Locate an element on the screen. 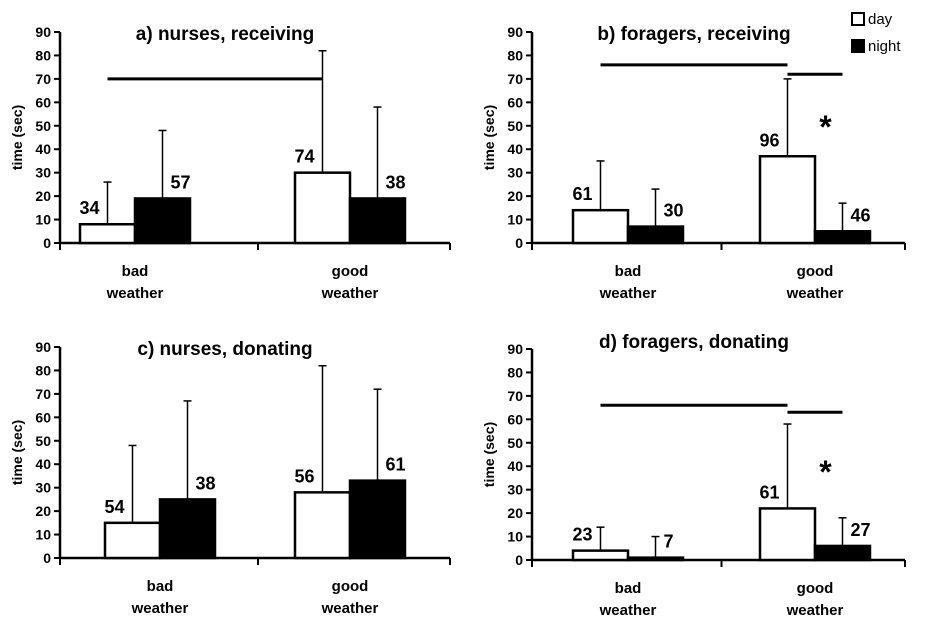 Image resolution: width=926 pixels, height=618 pixels. chart-title: d) foragers, donating is located at coordinates (694, 342).